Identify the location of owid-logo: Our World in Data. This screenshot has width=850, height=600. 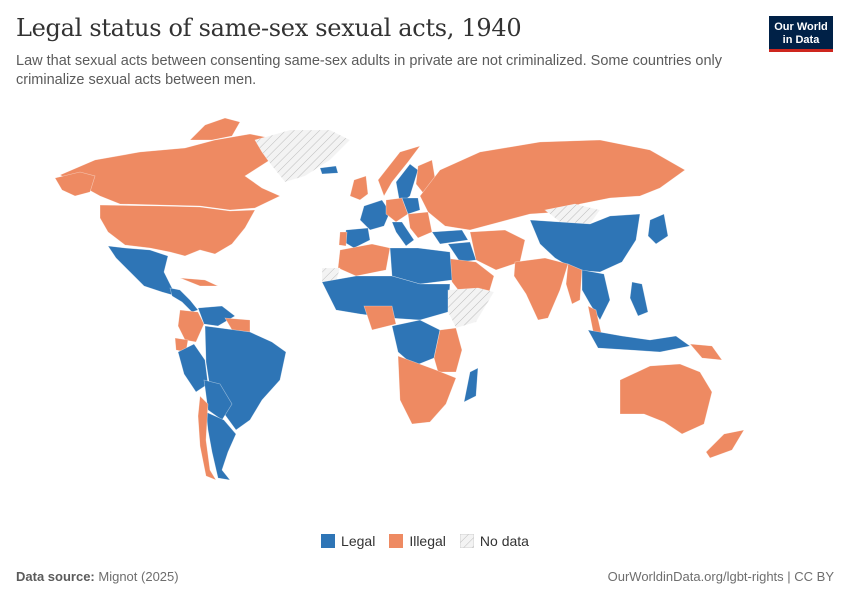
(801, 34).